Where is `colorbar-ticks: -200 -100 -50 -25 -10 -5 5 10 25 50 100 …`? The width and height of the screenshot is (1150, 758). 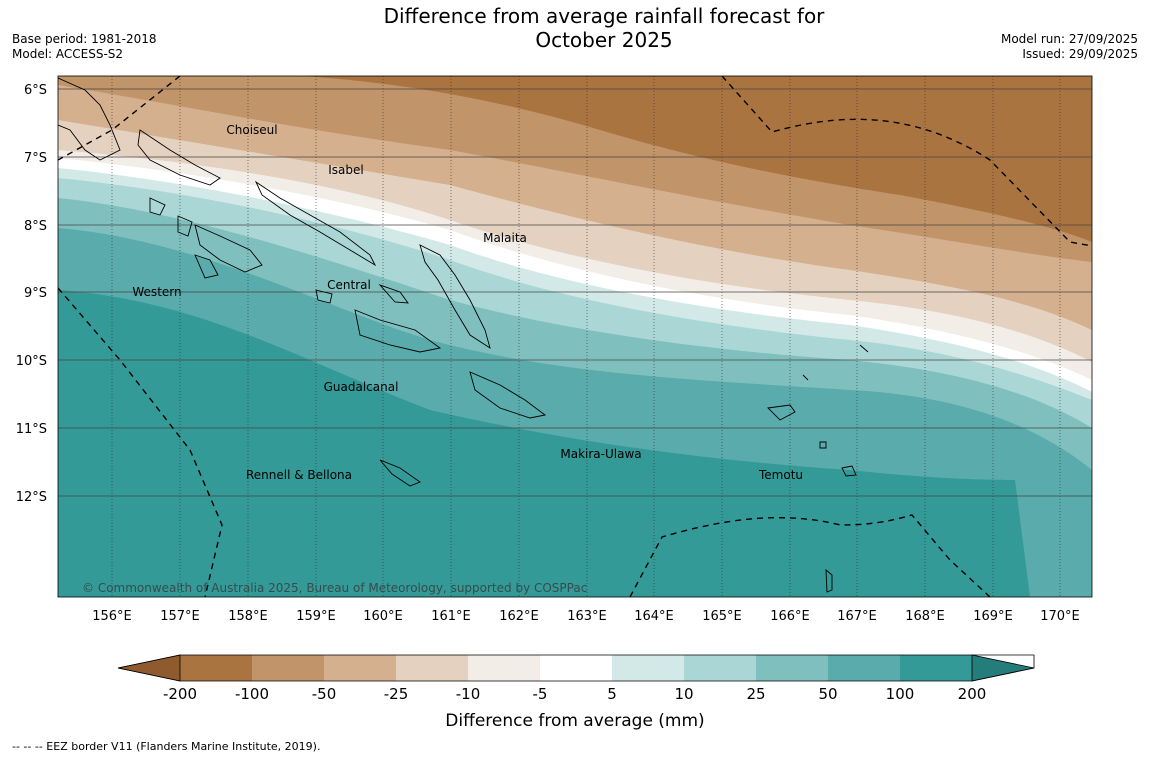 colorbar-ticks: -200 -100 -50 -25 -10 -5 5 10 25 50 100 … is located at coordinates (574, 694).